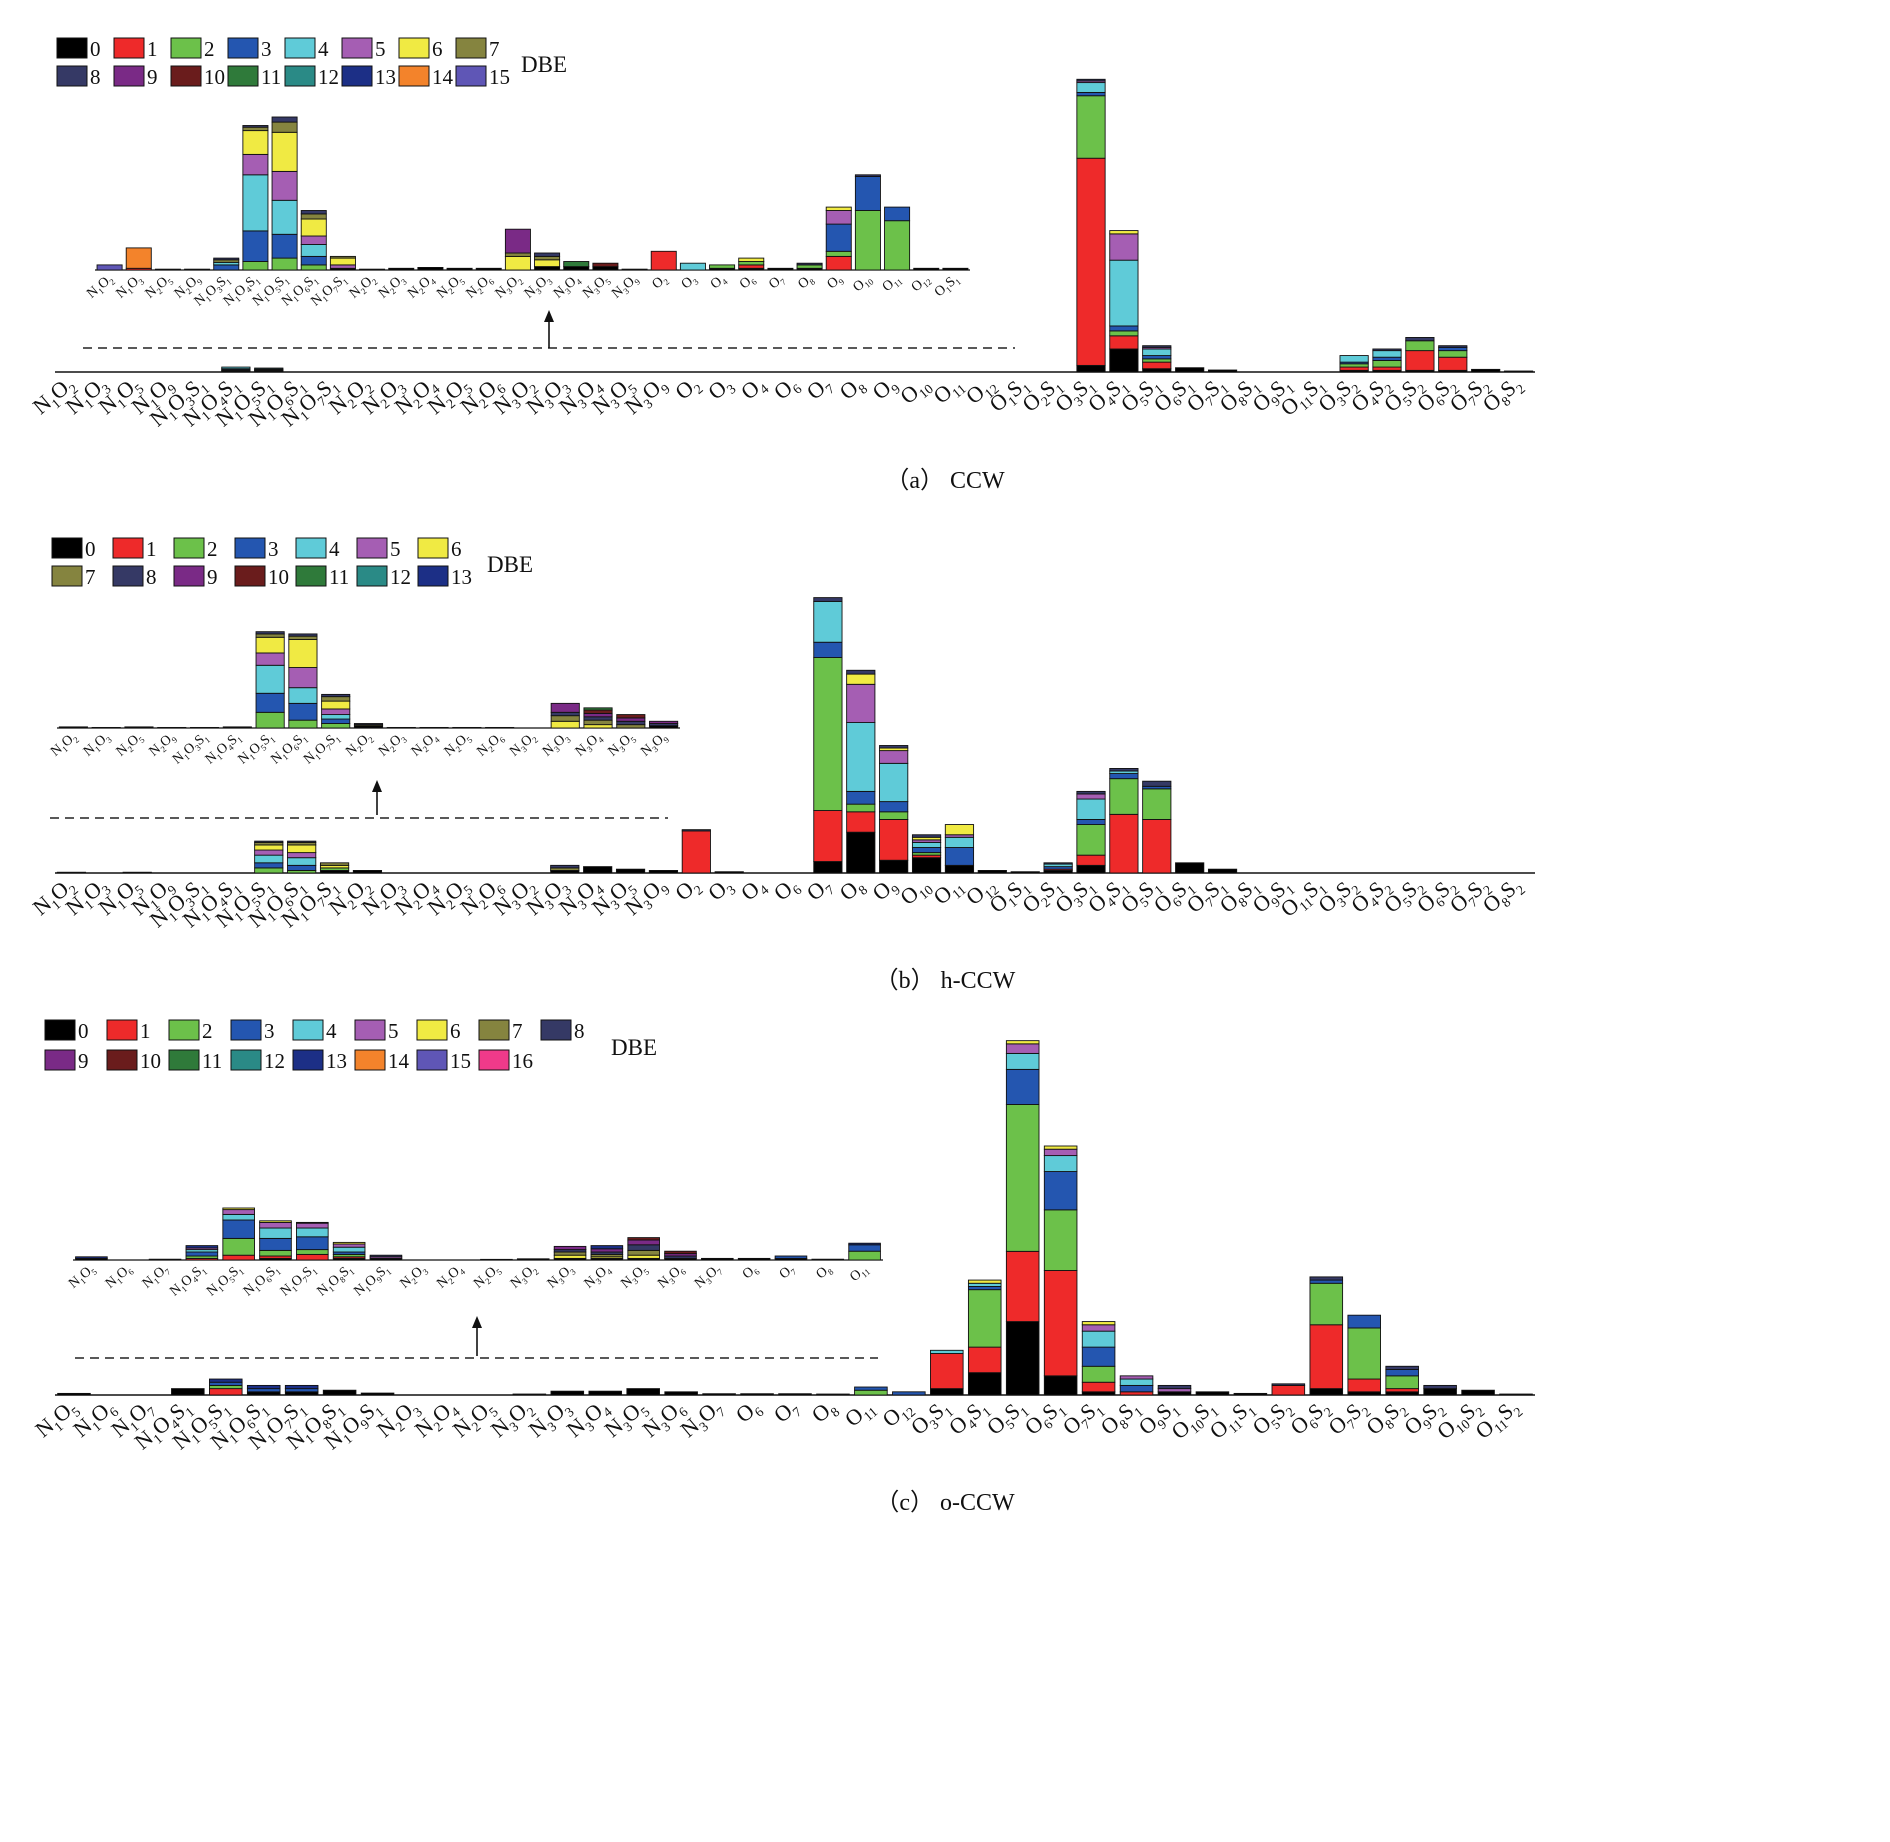 This screenshot has height=1842, width=1890. Describe the element at coordinates (414, 1277) in the screenshot. I see `inset-tick-label: N2O3` at that location.